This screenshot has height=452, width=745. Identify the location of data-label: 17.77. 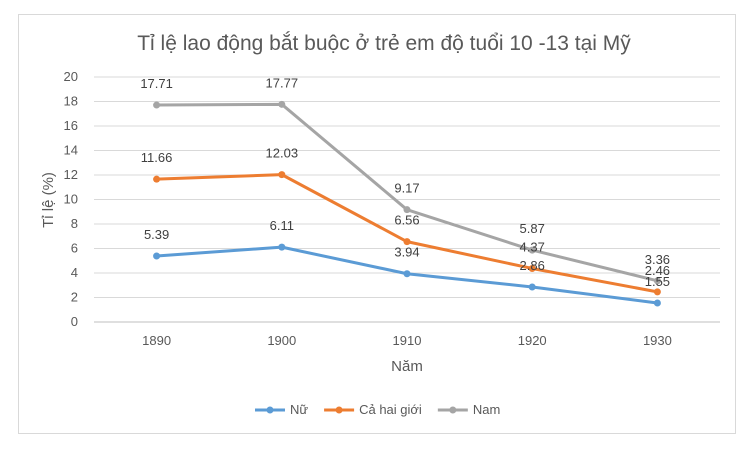
(282, 82).